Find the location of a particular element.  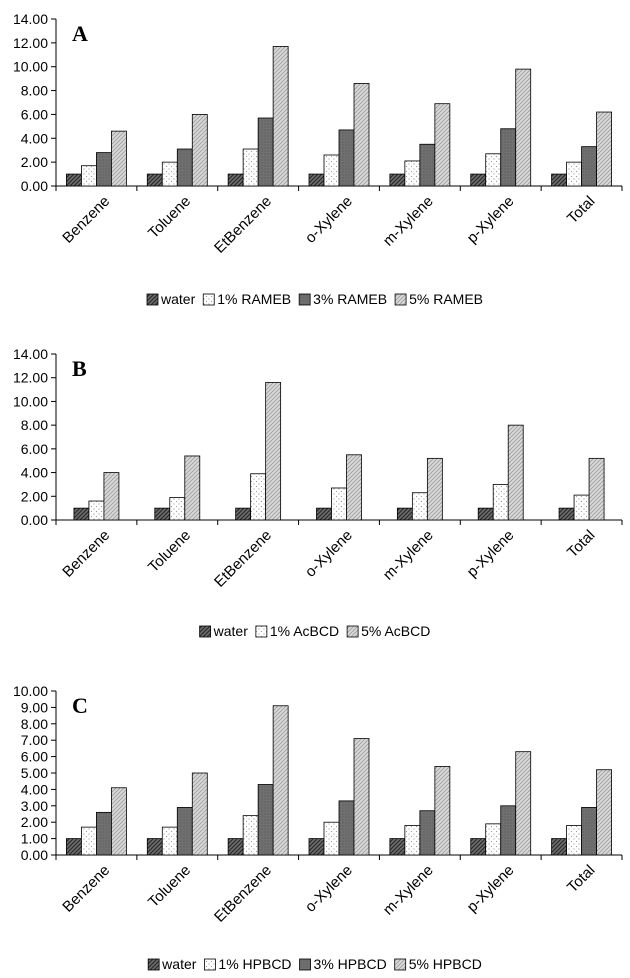

y-tick-label: 7.00 is located at coordinates (34, 740).